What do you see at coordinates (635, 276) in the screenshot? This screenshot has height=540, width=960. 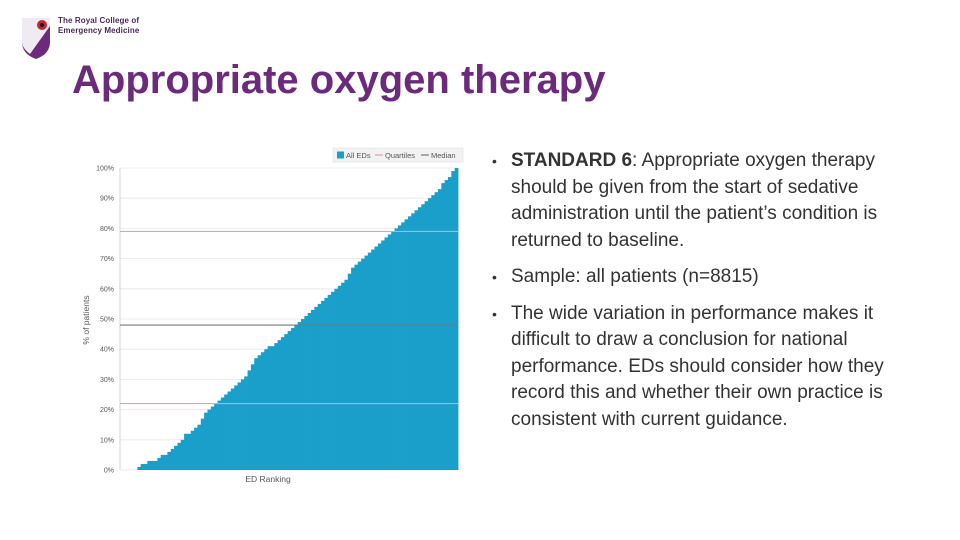 I see `sample-text: Sample: all patients (n=8815)` at bounding box center [635, 276].